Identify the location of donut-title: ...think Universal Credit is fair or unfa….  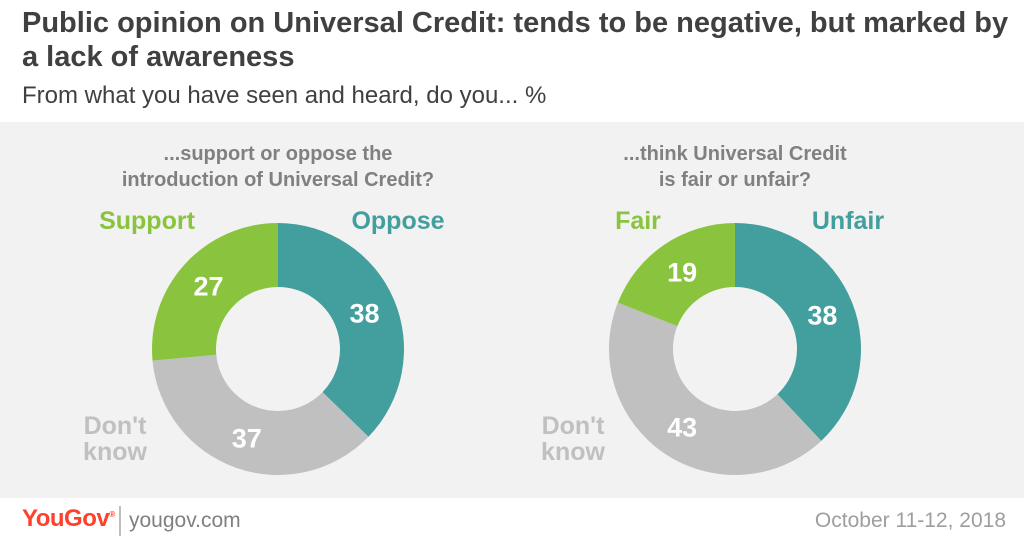
(735, 167).